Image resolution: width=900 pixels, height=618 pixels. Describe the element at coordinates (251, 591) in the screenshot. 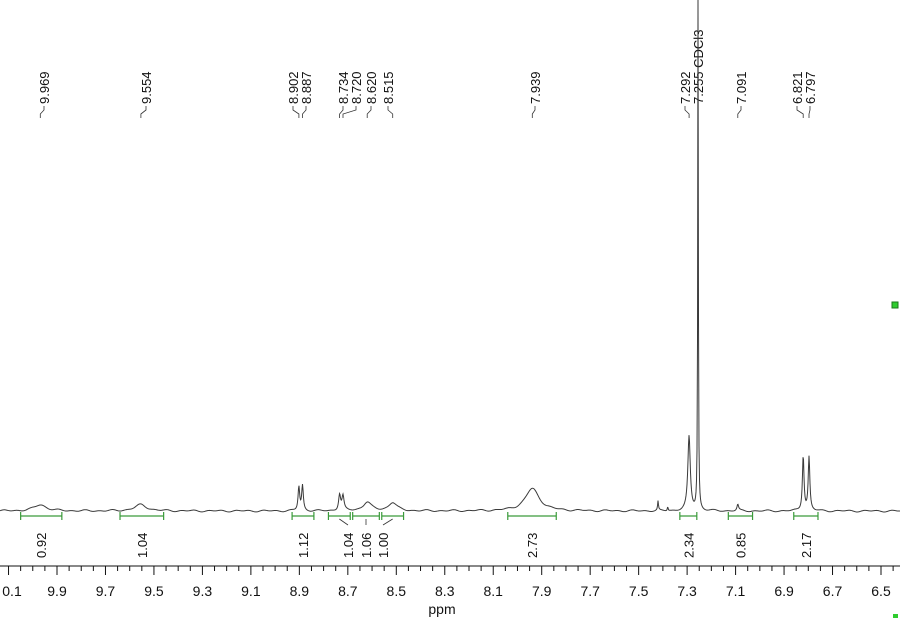

I see `x-tick-label: 9.1` at that location.